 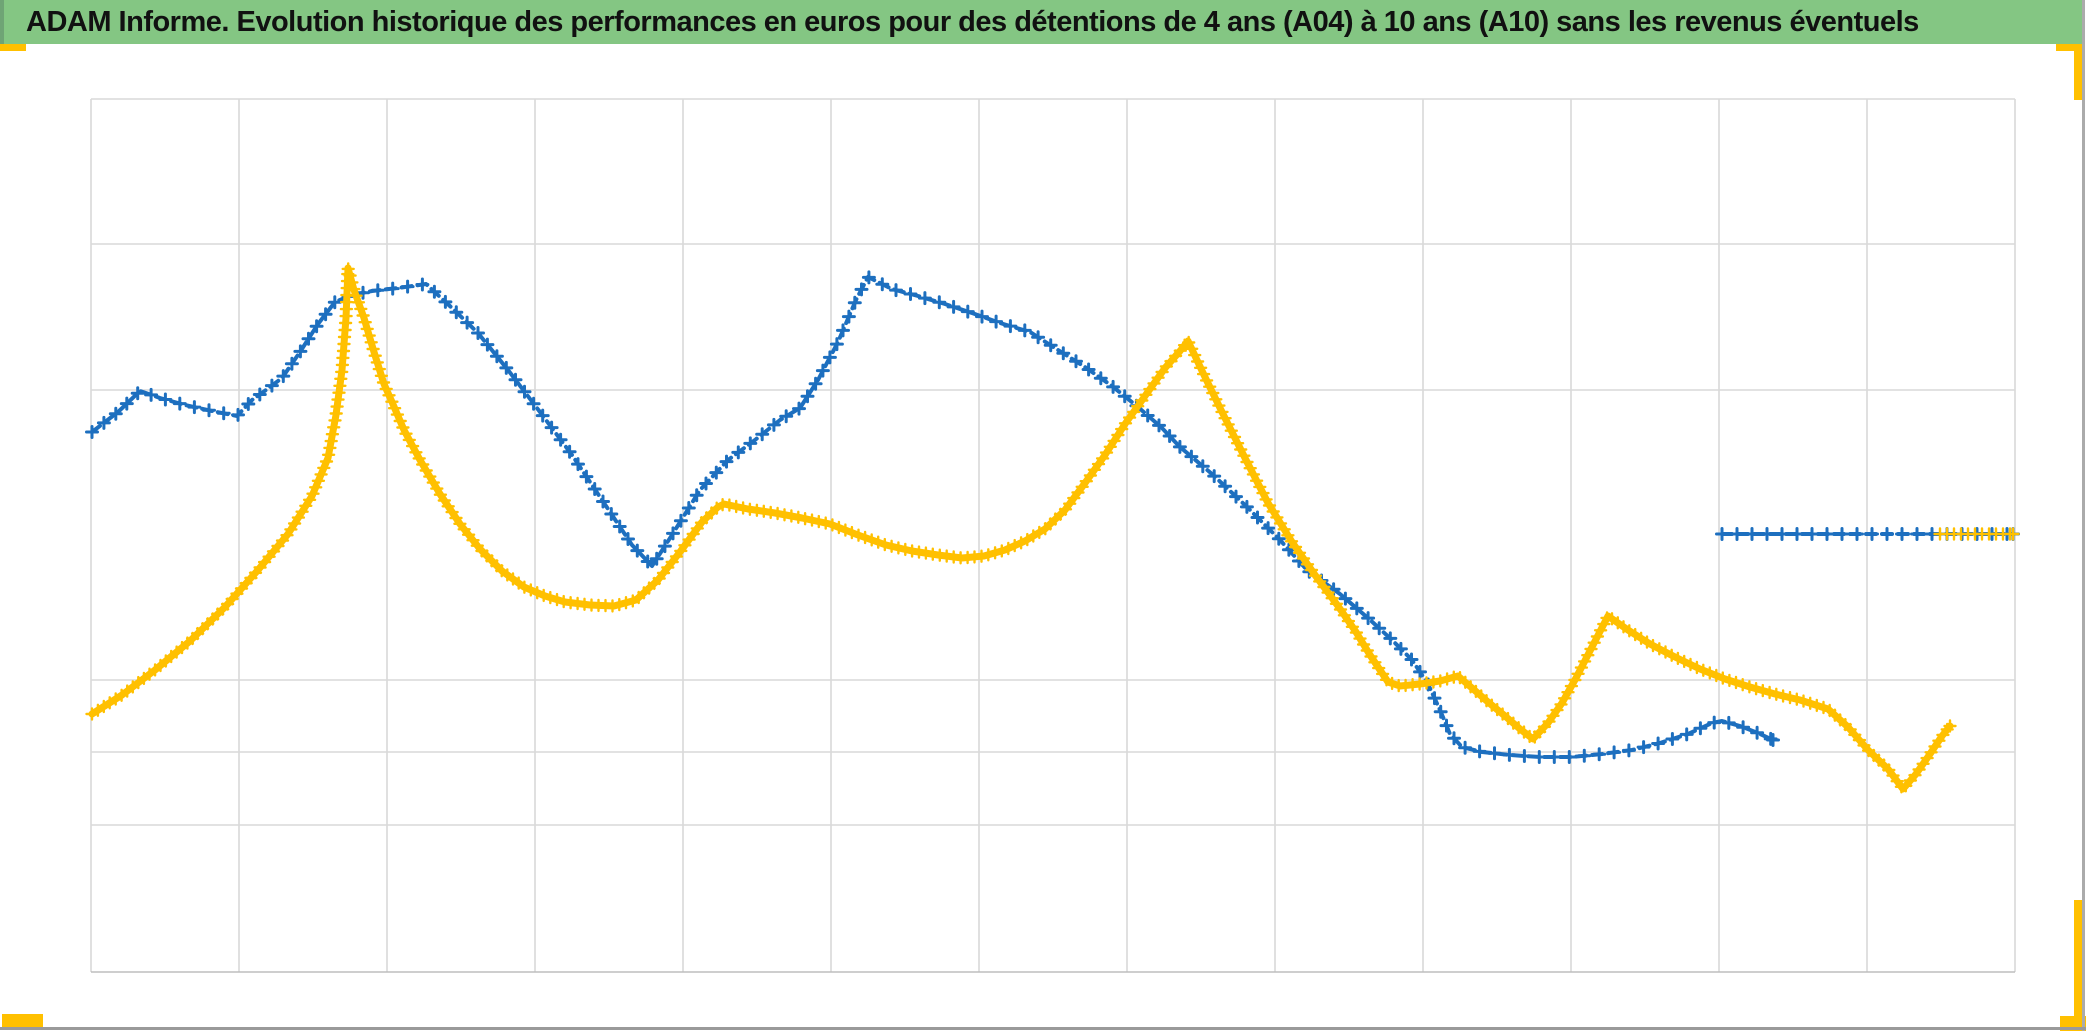 I want to click on corner-mark-bottom-left, so click(x=22, y=1020).